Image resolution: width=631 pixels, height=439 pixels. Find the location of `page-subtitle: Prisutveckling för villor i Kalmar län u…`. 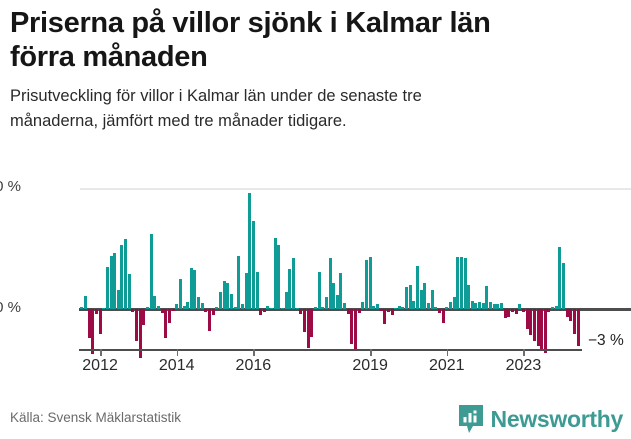

page-subtitle: Prisutveckling för villor i Kalmar län u… is located at coordinates (216, 108).